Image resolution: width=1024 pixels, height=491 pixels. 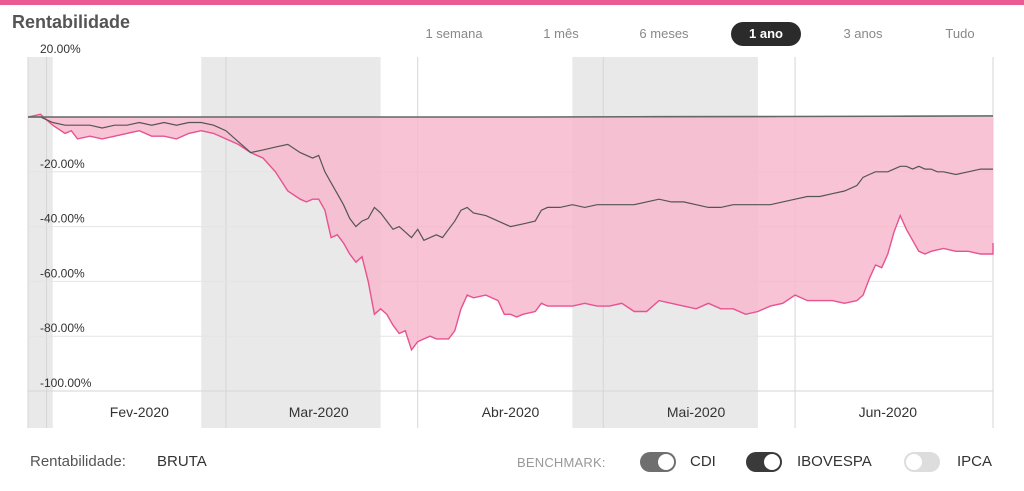 What do you see at coordinates (888, 412) in the screenshot?
I see `x-tick-label: Jun-2020` at bounding box center [888, 412].